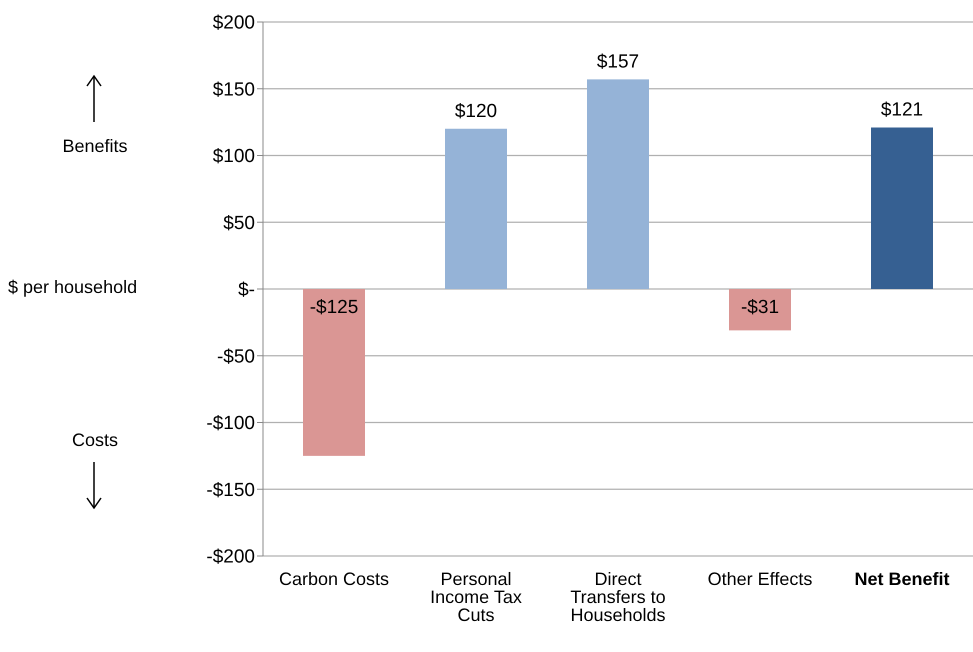 The image size is (973, 652). Describe the element at coordinates (476, 596) in the screenshot. I see `x-tick-label: Personal Income Tax Cuts` at that location.